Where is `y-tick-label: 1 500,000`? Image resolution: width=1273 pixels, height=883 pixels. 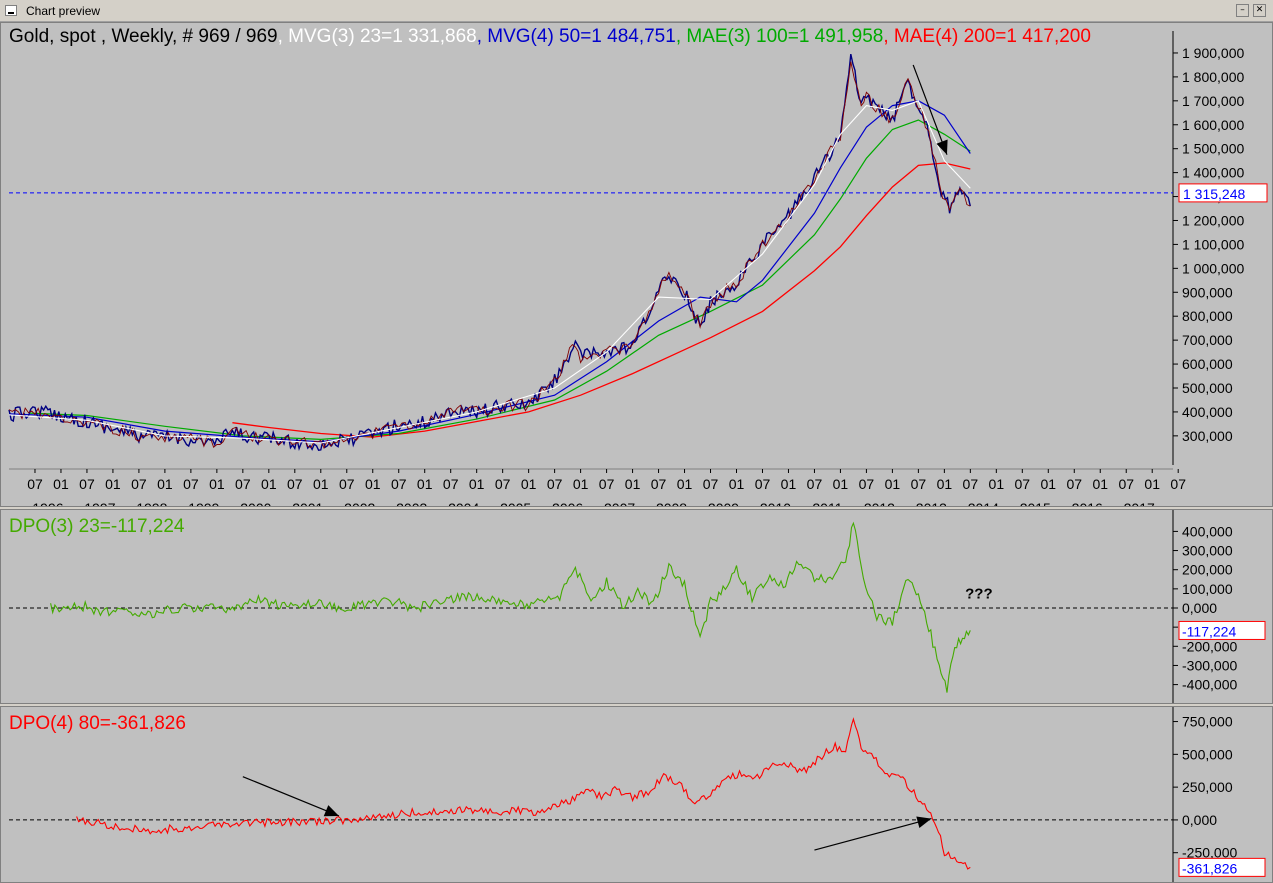 y-tick-label: 1 500,000 is located at coordinates (1213, 149).